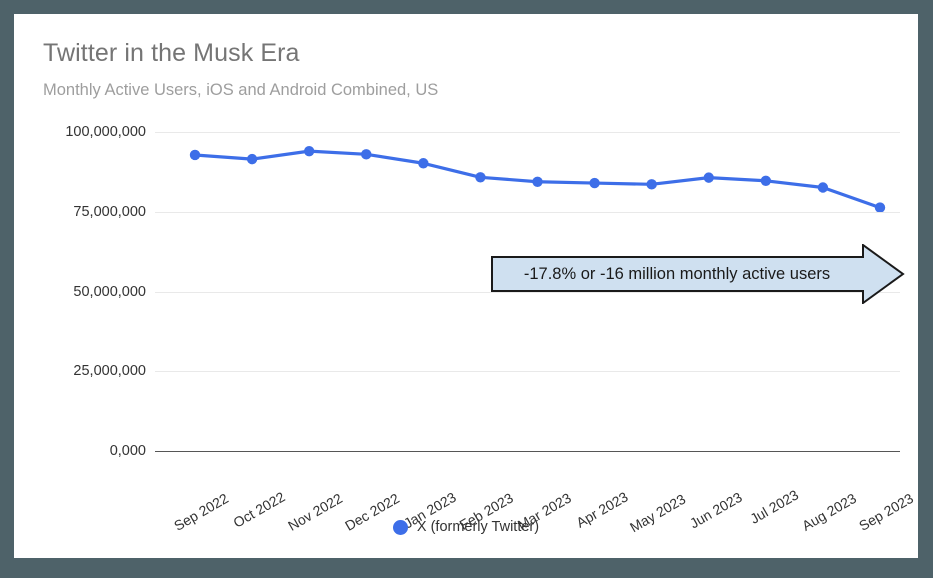 This screenshot has height=578, width=933. I want to click on legend-marker-icon, so click(400, 527).